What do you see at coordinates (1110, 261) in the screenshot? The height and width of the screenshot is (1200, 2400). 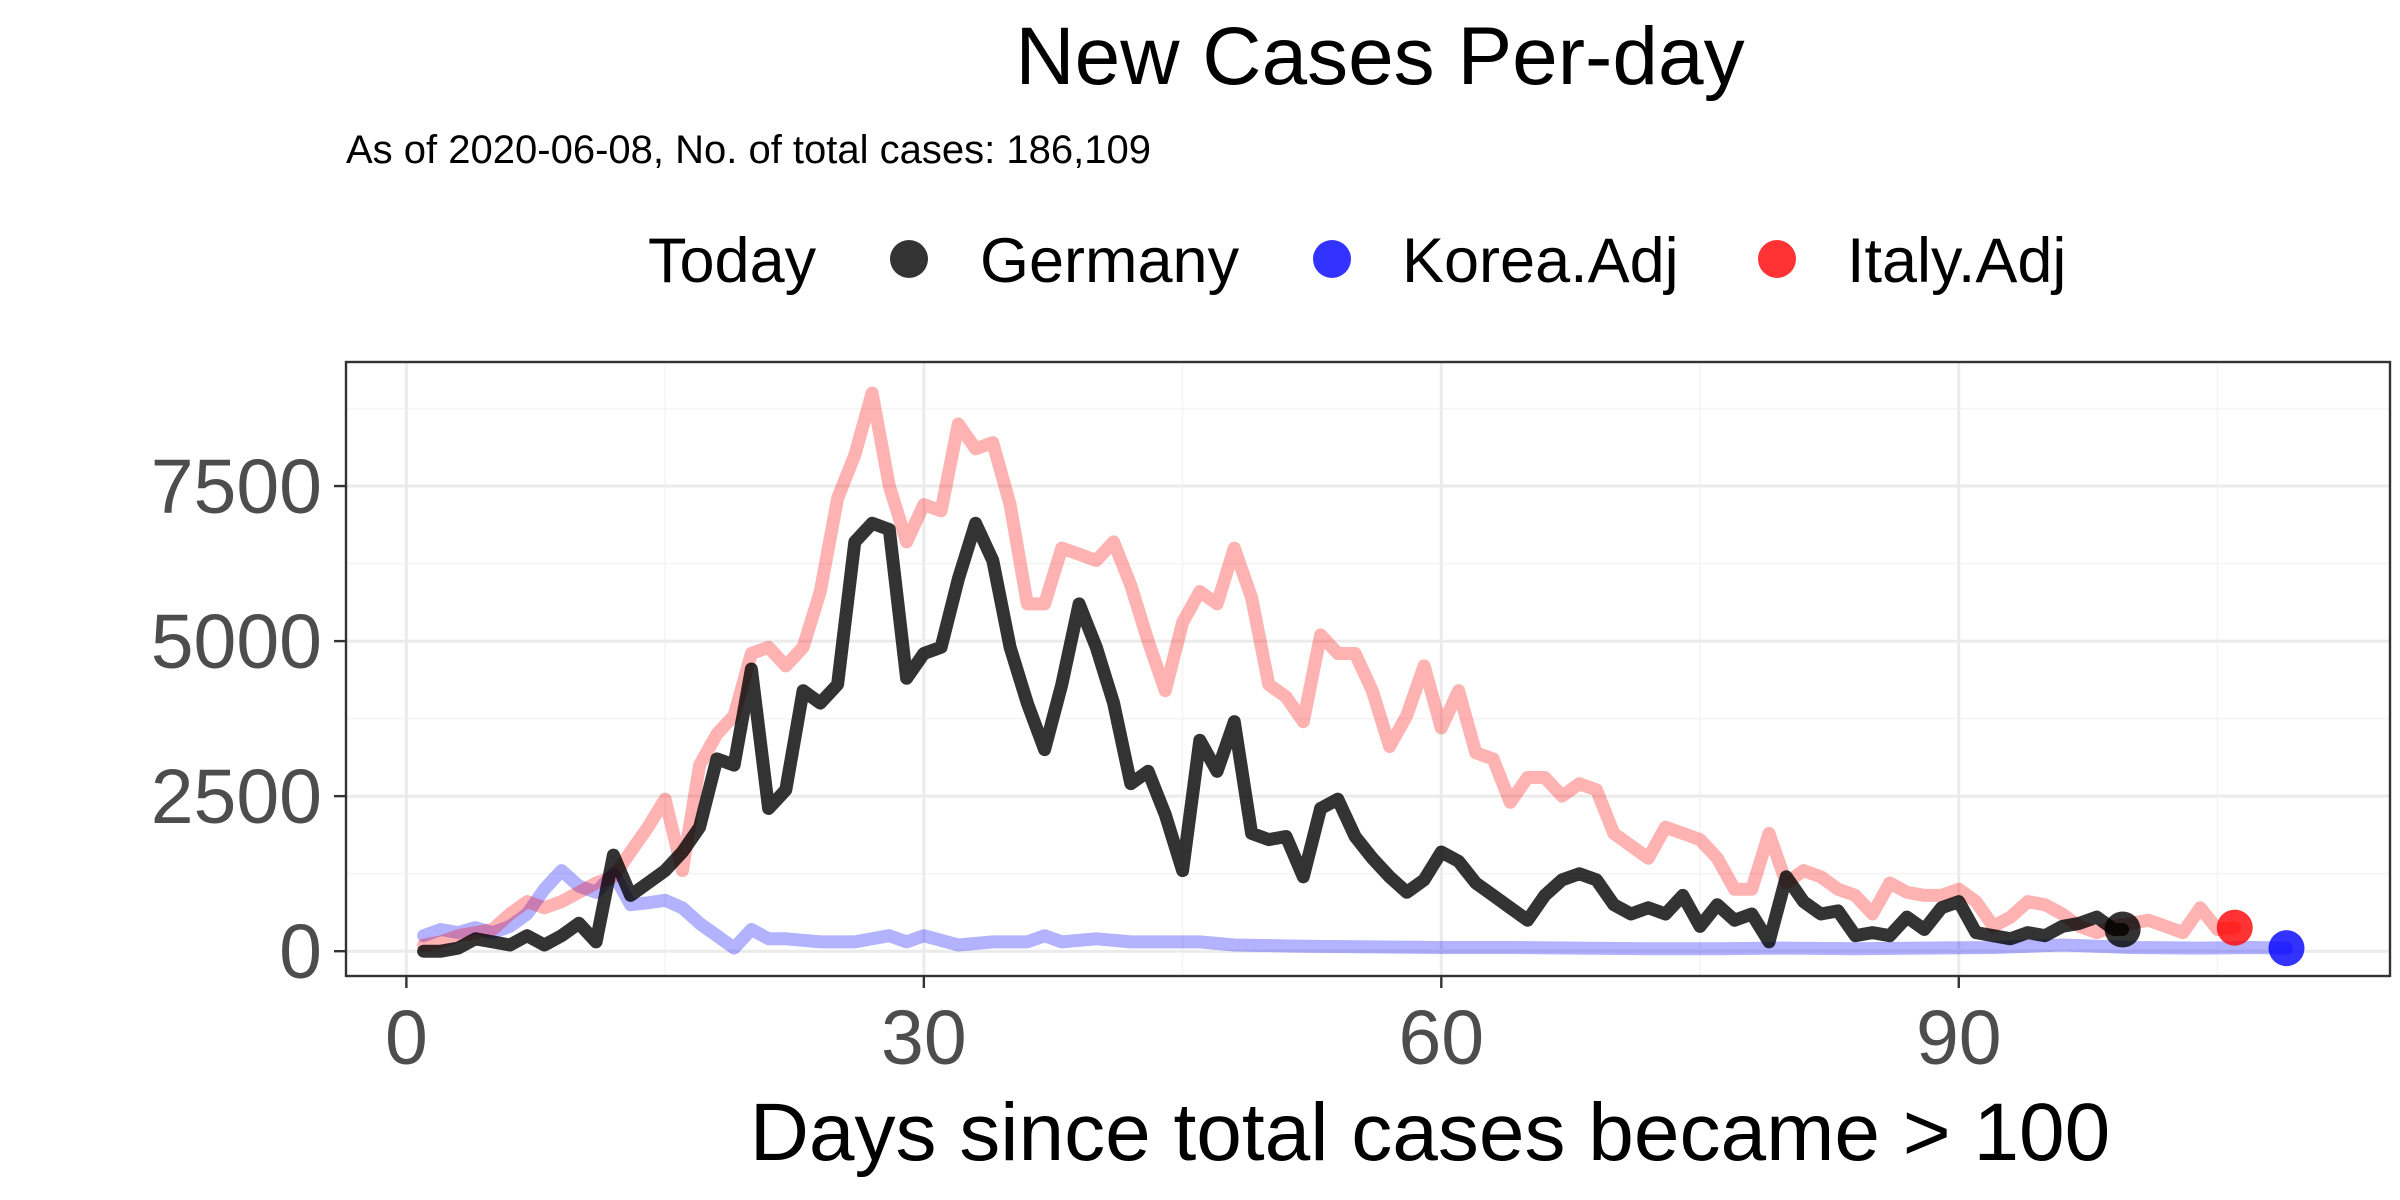 I see `legend-label-germany: Germany` at bounding box center [1110, 261].